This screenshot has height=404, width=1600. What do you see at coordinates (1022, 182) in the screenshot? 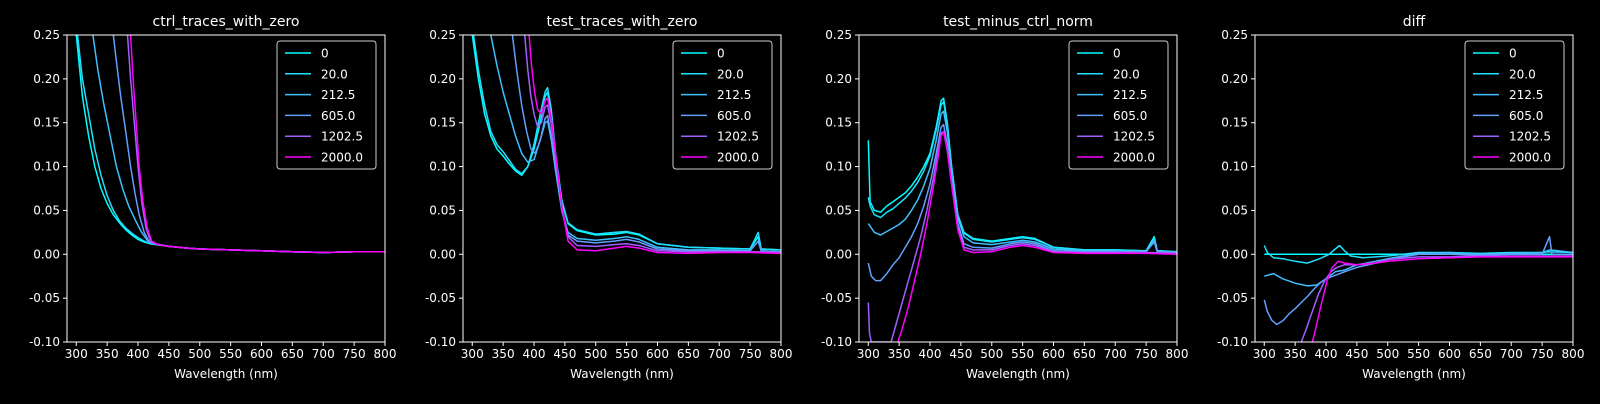
I see `series-line-212.5` at bounding box center [1022, 182].